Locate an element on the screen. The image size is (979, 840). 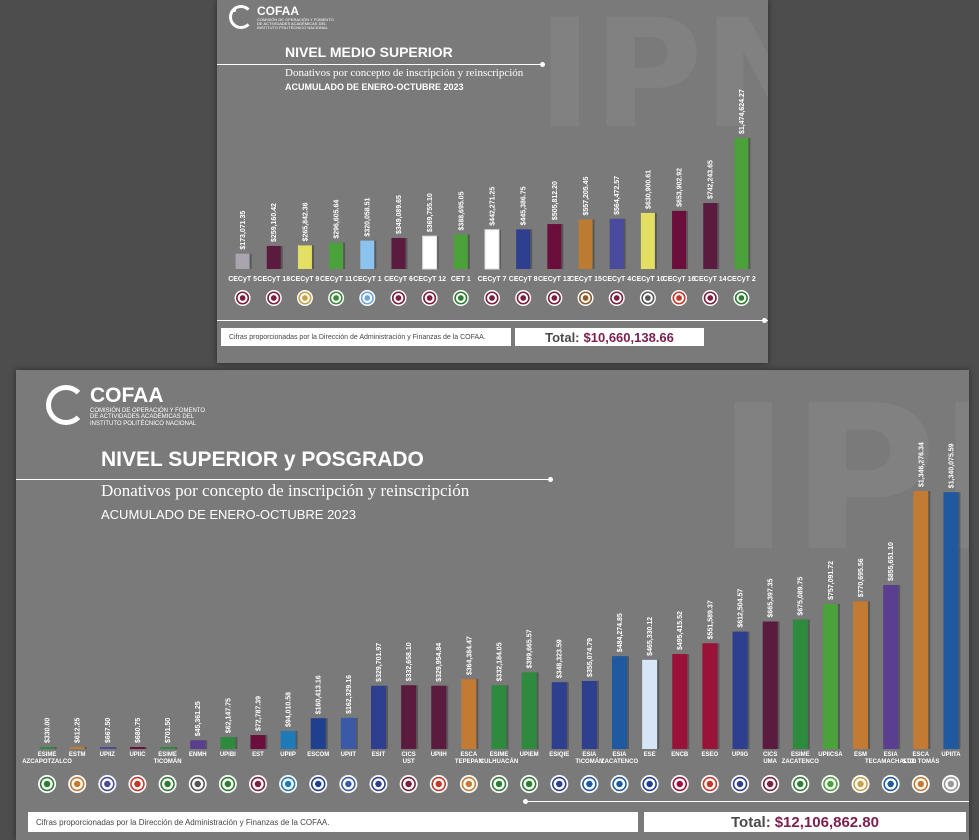
value-label: $630,900.61 is located at coordinates (648, 189).